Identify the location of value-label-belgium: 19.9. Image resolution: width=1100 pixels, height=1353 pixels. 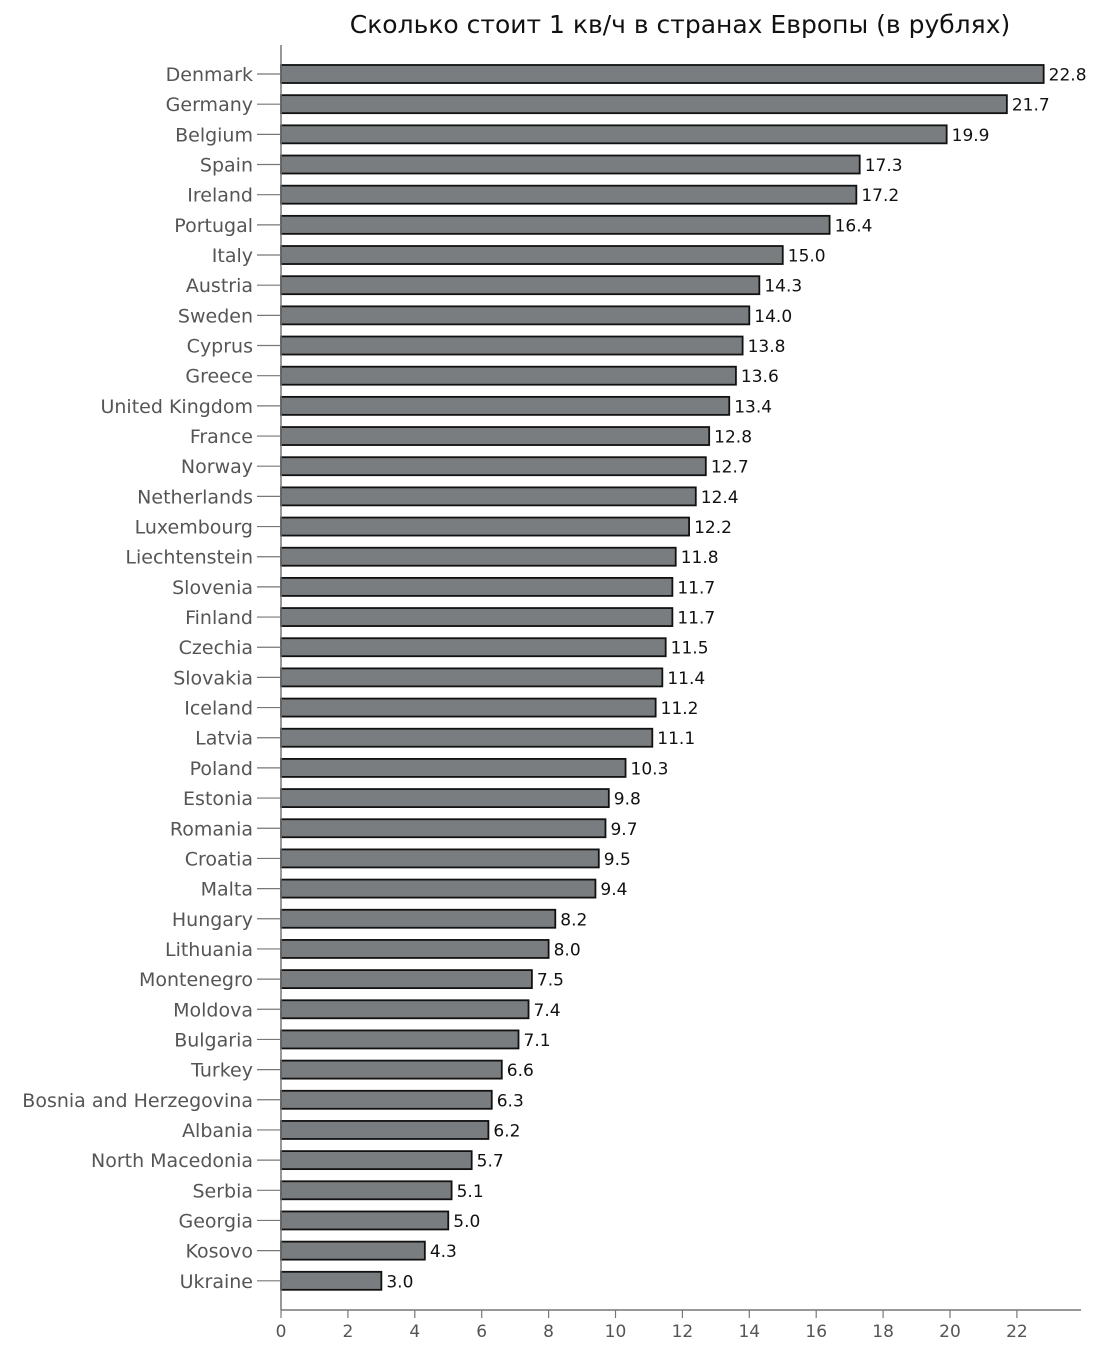
(971, 136).